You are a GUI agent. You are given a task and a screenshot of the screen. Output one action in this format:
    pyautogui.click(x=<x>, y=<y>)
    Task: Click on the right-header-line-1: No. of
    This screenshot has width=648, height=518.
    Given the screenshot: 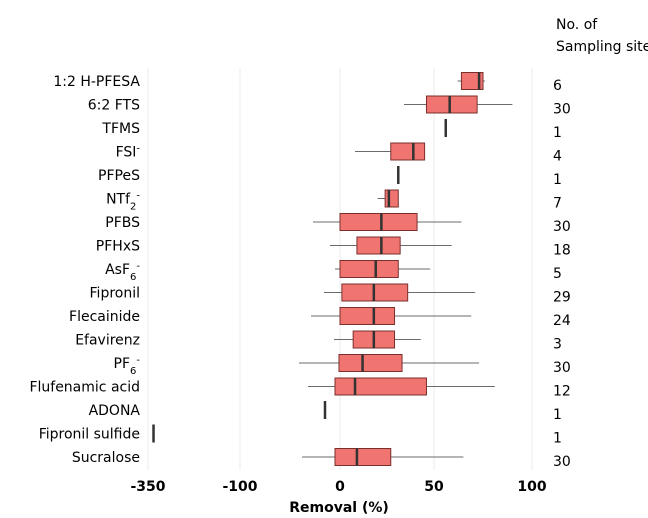 What is the action you would take?
    pyautogui.click(x=577, y=25)
    